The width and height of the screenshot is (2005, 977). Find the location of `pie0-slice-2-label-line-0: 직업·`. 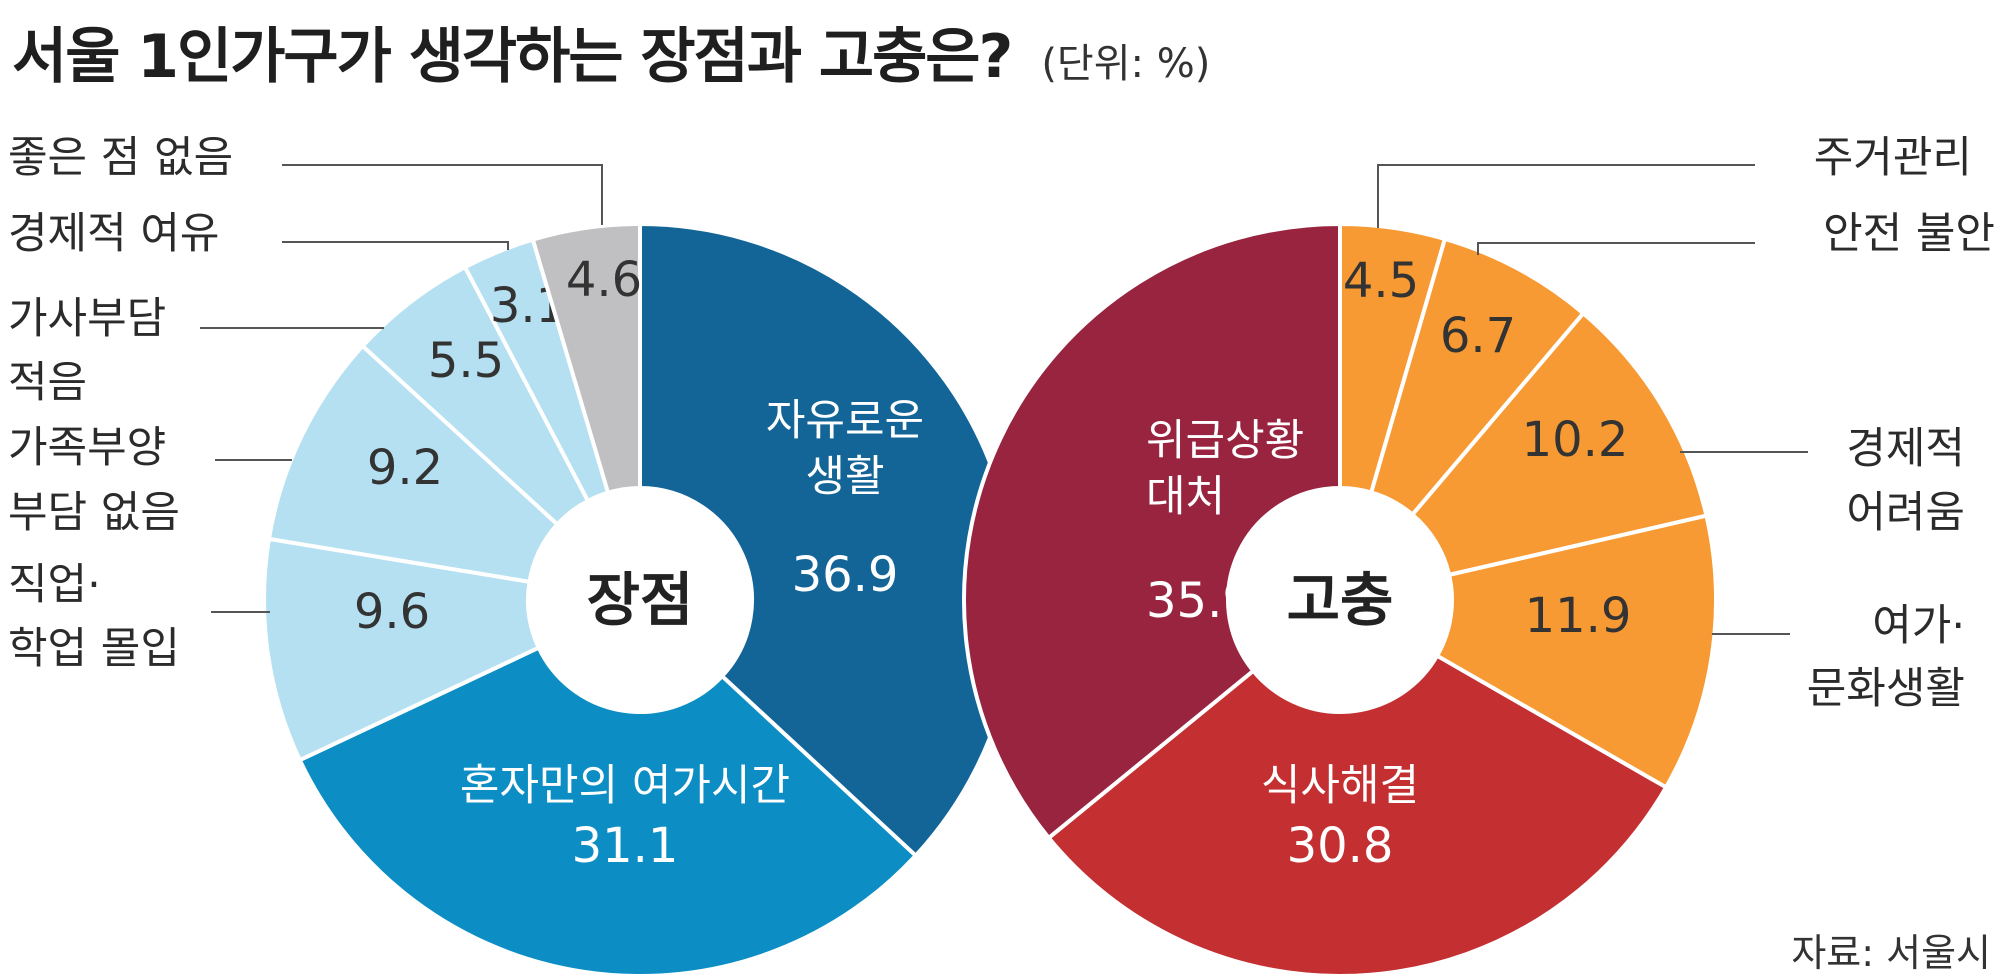

pie0-slice-2-label-line-0: 직업· is located at coordinates (54, 585).